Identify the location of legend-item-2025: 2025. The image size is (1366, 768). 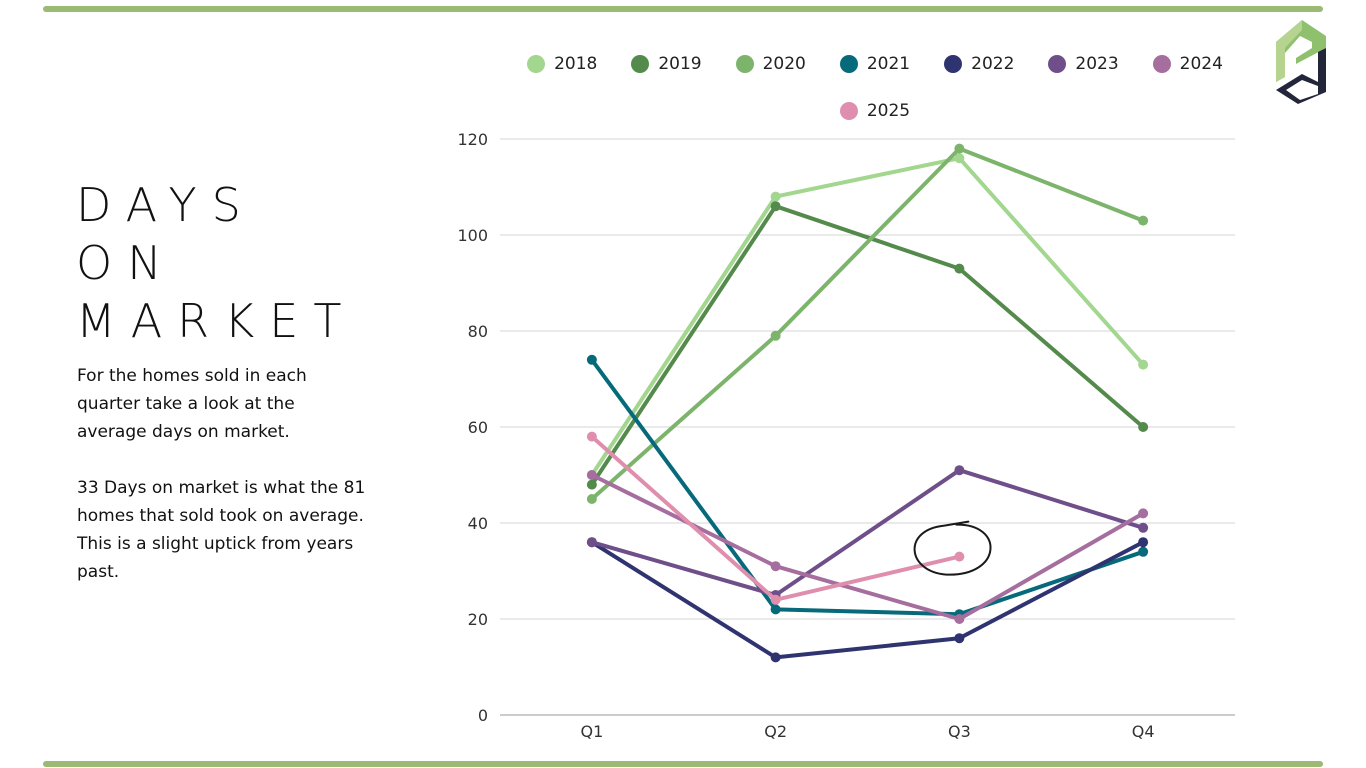
(875, 110).